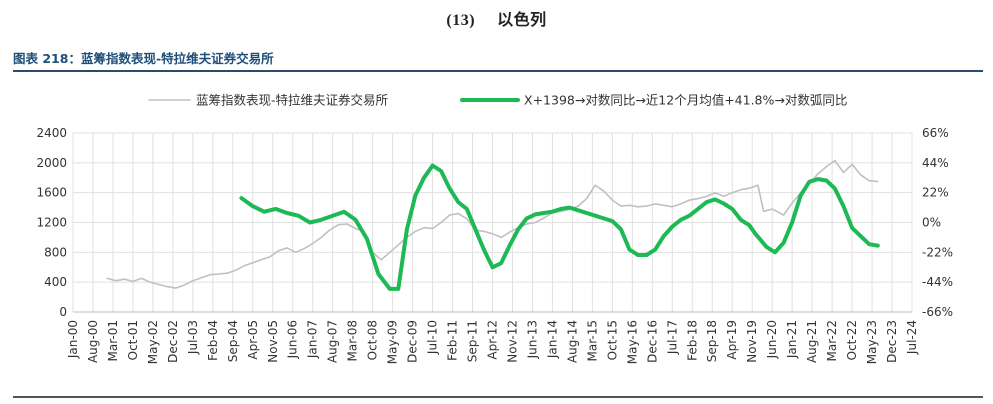 Image resolution: width=993 pixels, height=404 pixels. What do you see at coordinates (912, 337) in the screenshot?
I see `x-tick-label: Jul-24` at bounding box center [912, 337].